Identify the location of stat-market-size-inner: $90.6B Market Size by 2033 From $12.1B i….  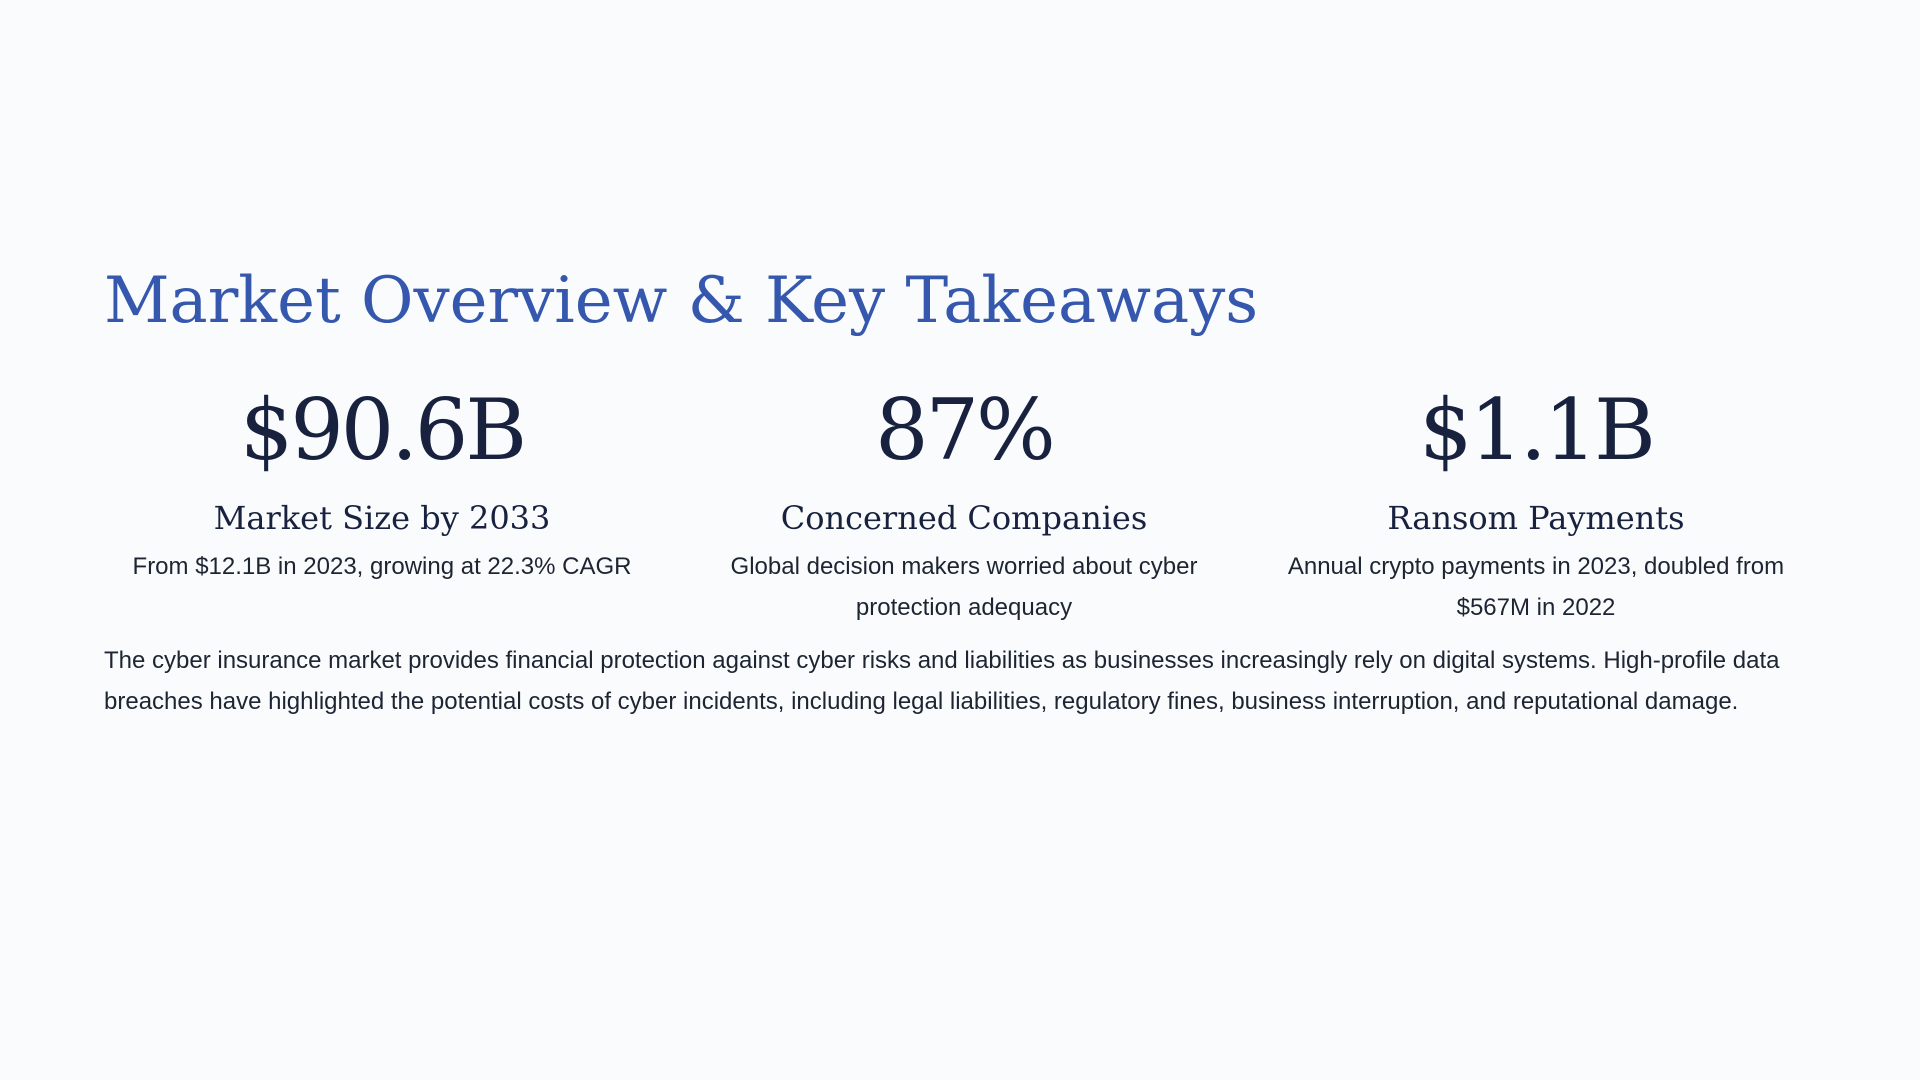
(382, 483).